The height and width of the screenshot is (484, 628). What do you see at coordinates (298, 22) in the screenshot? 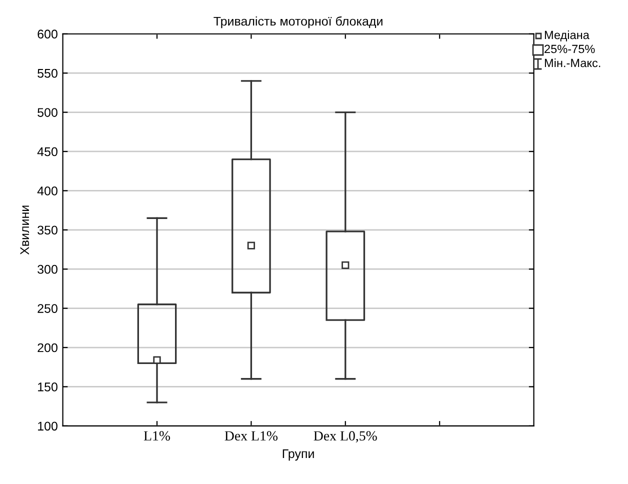
I see `chart-title: Тривалість моторної блокади` at bounding box center [298, 22].